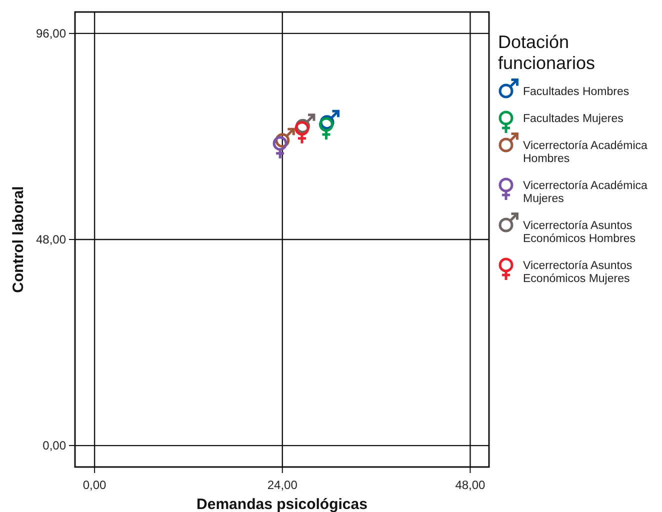  Describe the element at coordinates (585, 192) in the screenshot. I see `legend-label: Vicerrectoría Académica Mujeres` at that location.